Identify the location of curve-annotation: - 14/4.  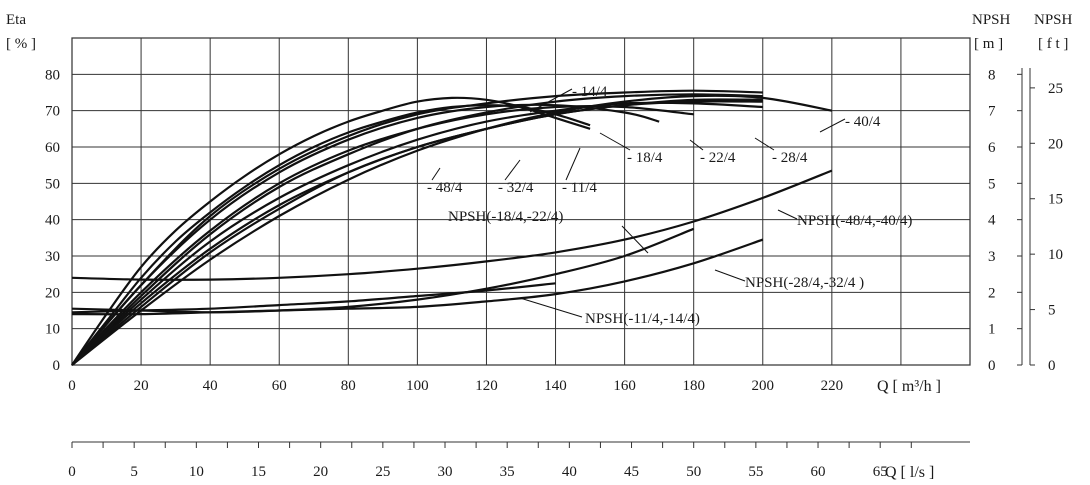
(590, 92).